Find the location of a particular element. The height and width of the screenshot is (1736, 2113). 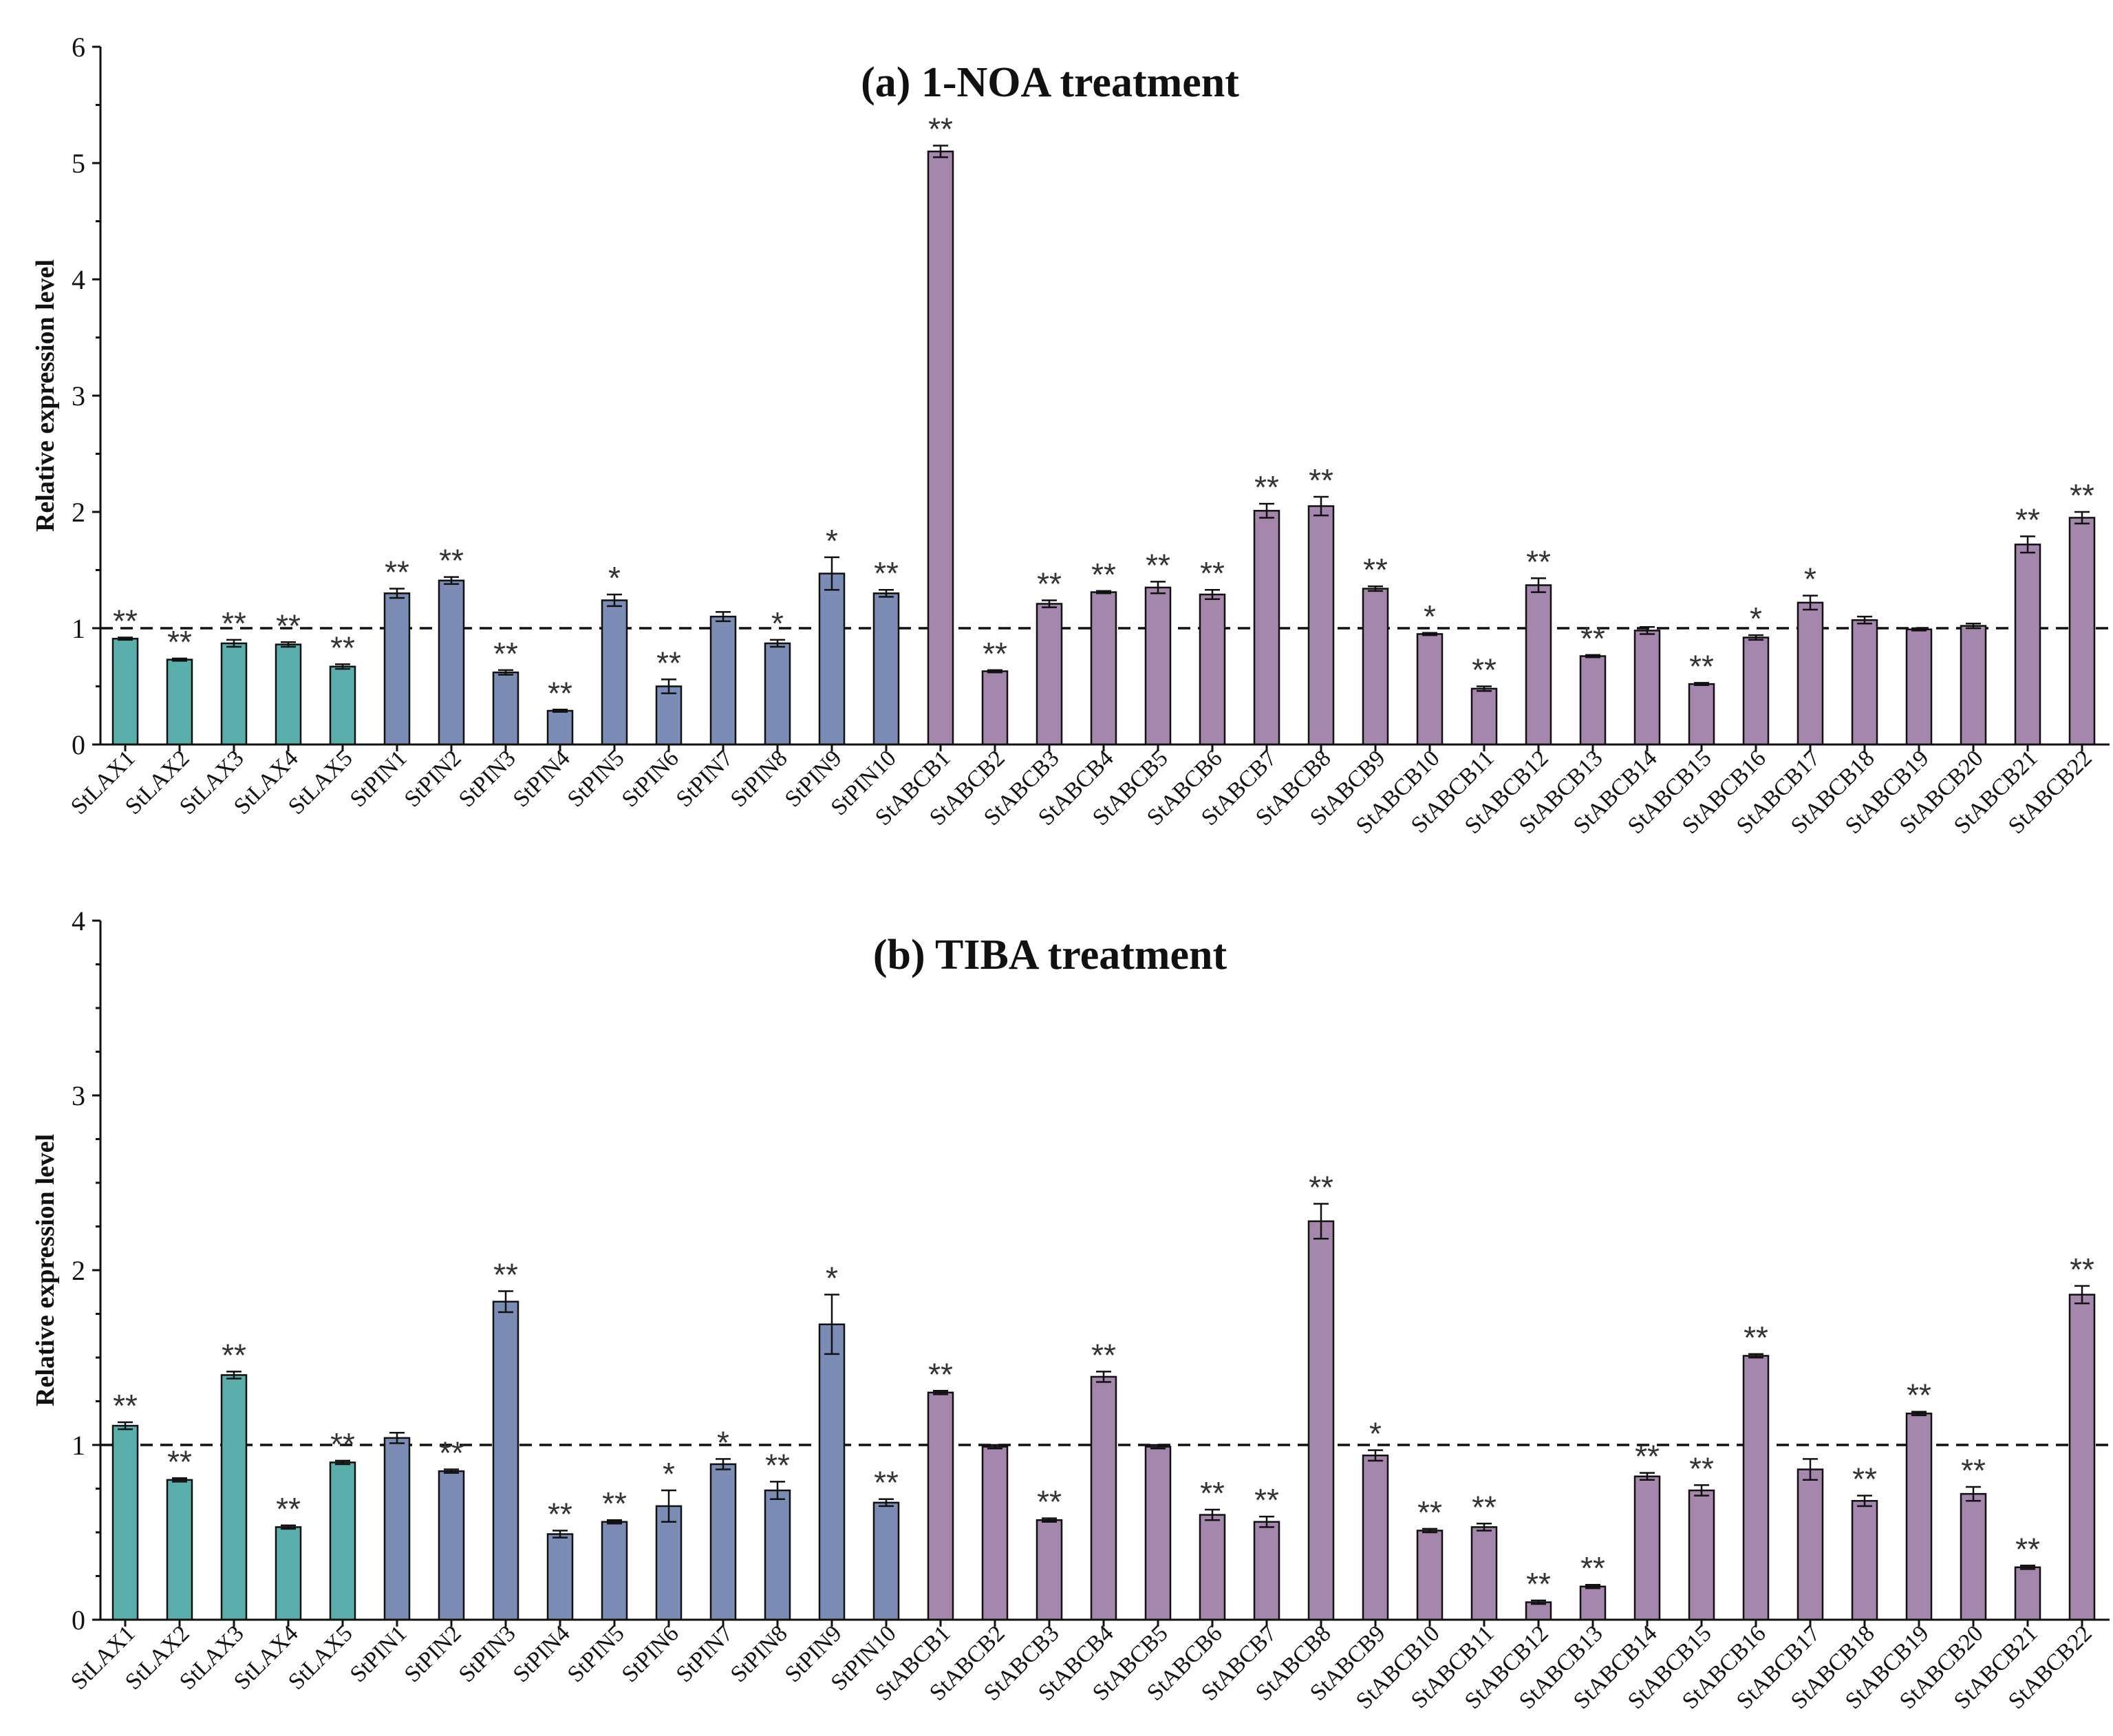

panel-a-significance-StABCB3: ** is located at coordinates (1049, 584).